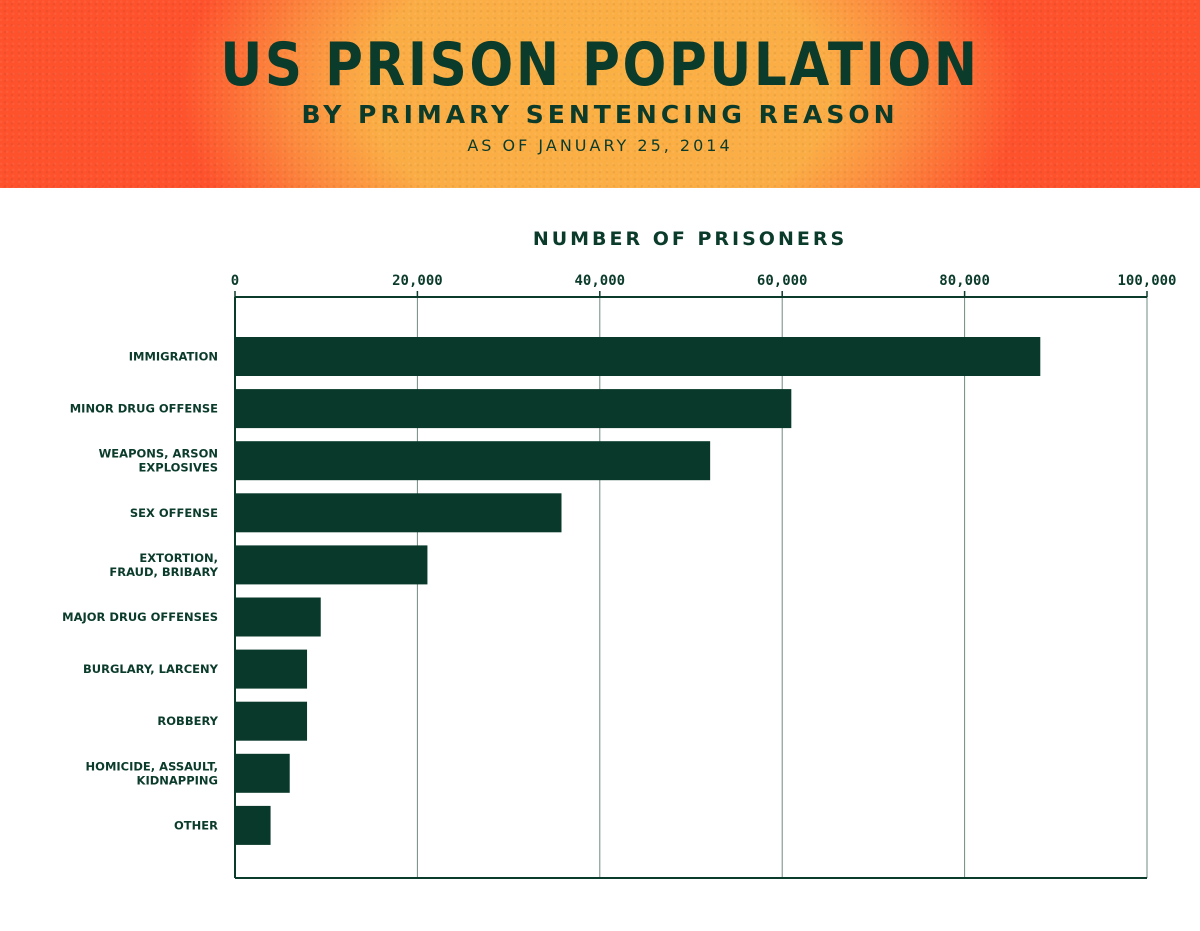 The image size is (1200, 931). I want to click on chart-date: AS OF JANUARY 25, 2014, so click(600, 145).